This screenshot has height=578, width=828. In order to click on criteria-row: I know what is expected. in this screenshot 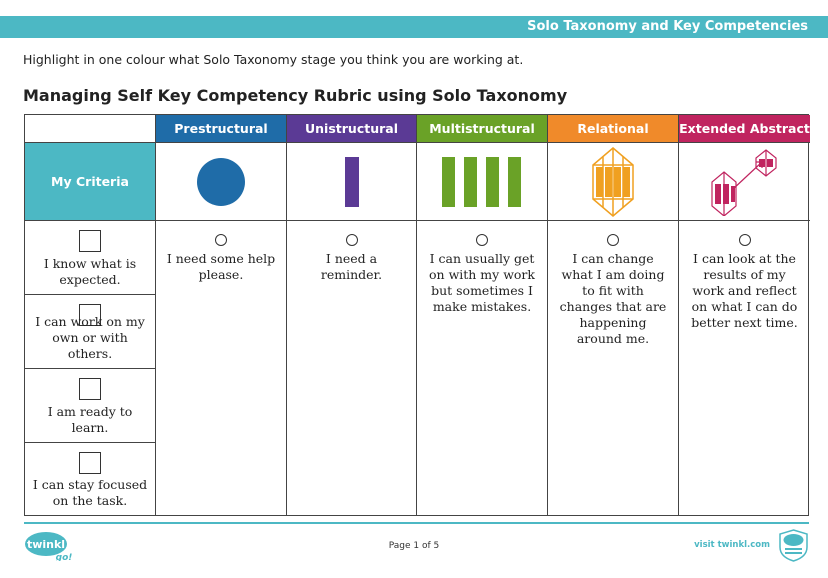, I will do `click(90, 258)`.